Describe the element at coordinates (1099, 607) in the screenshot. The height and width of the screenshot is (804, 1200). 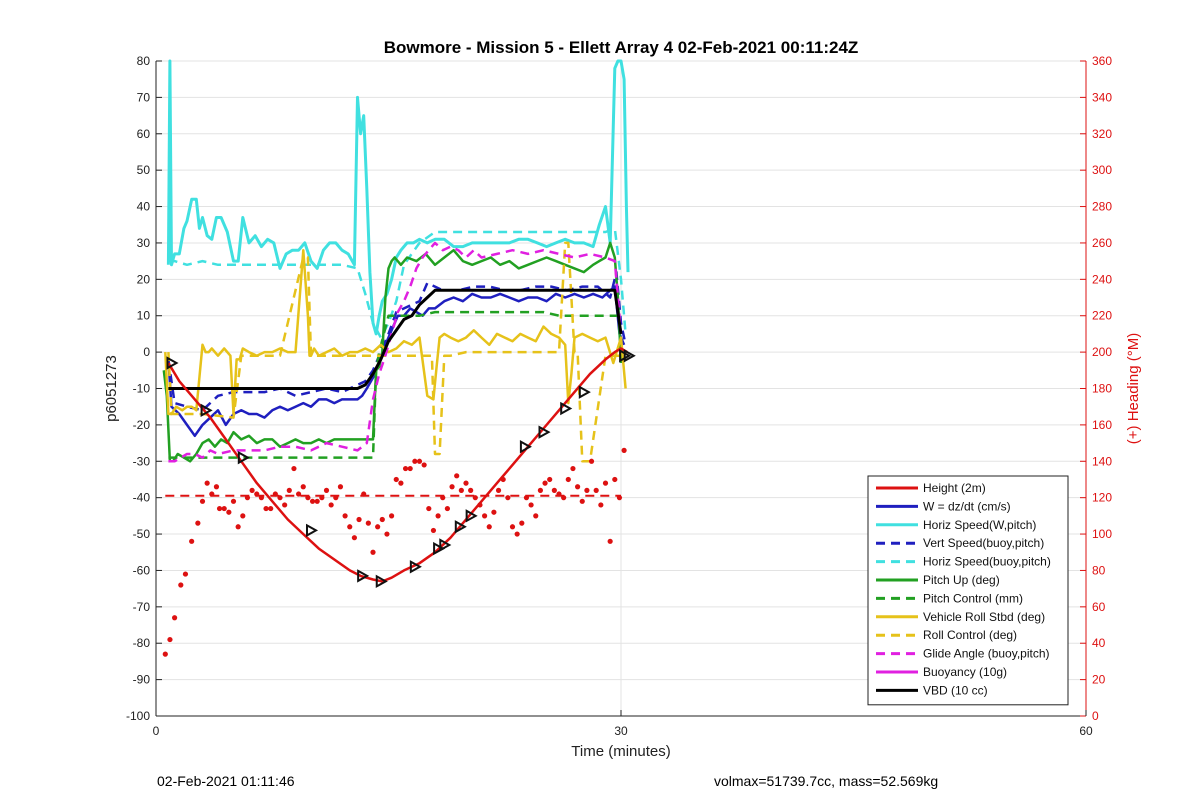
I see `y2-tick-label: 60` at that location.